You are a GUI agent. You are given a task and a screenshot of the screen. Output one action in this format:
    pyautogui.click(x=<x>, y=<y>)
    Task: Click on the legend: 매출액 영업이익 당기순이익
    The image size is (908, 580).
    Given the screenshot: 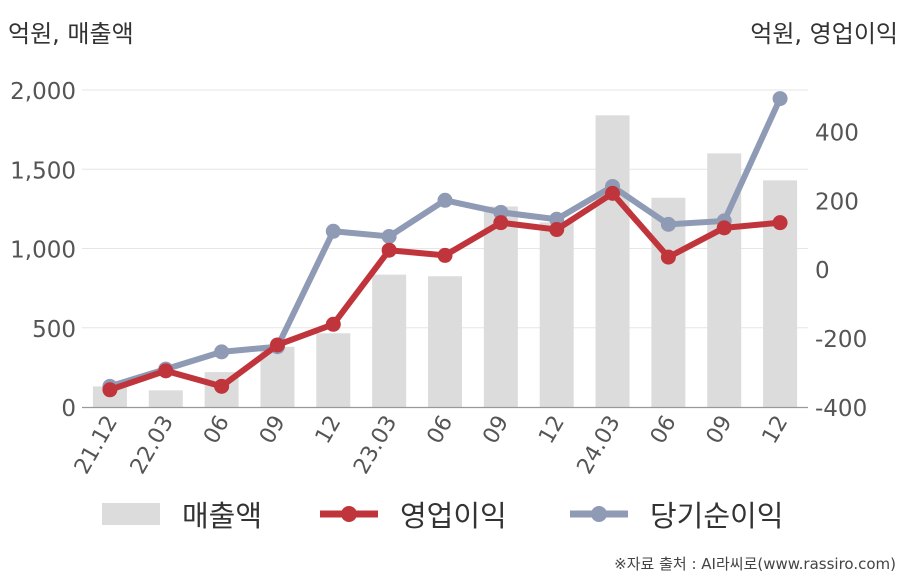 What is the action you would take?
    pyautogui.click(x=454, y=514)
    